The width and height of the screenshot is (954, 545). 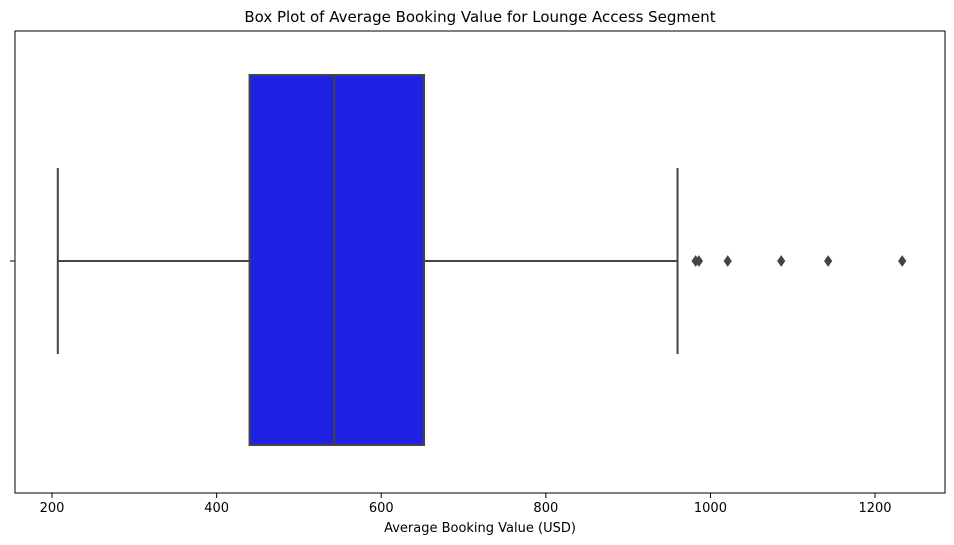 What do you see at coordinates (710, 508) in the screenshot?
I see `x-tick-label: 1000` at bounding box center [710, 508].